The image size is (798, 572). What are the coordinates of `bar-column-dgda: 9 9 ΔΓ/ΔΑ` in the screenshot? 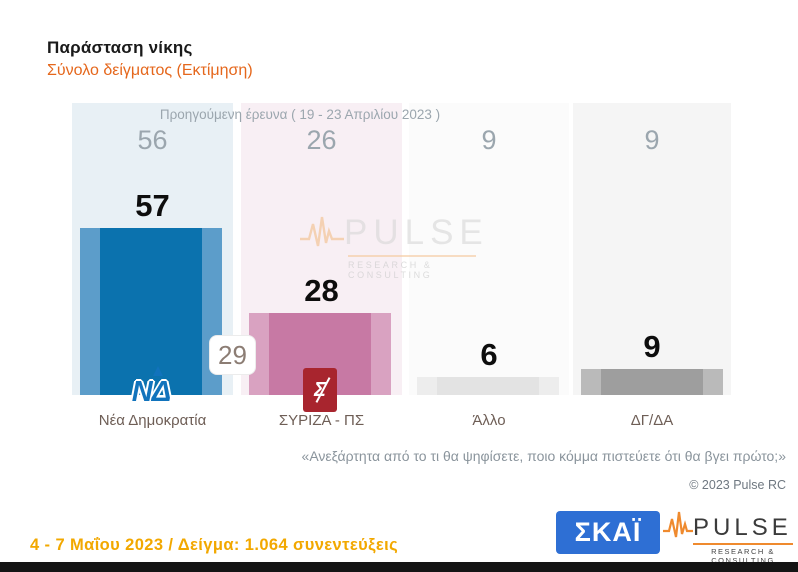 It's located at (652, 266).